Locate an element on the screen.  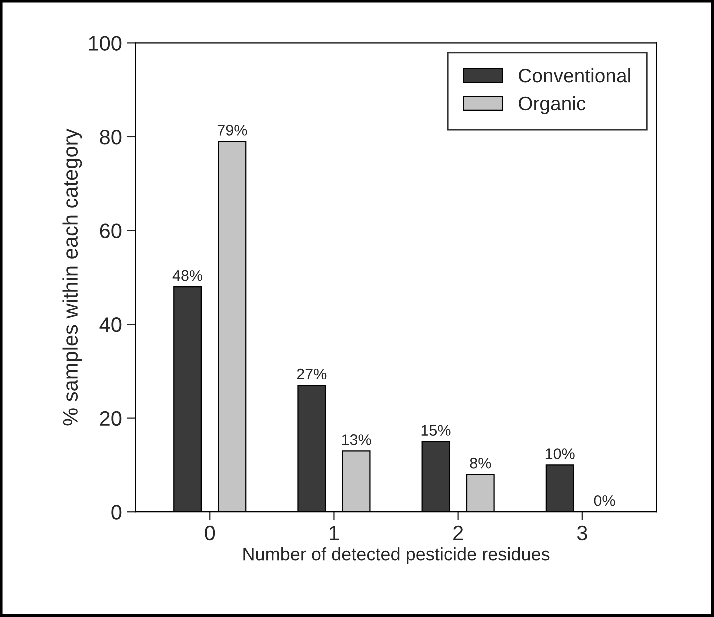
y-axis-title: % samples within each category is located at coordinates (72, 277).